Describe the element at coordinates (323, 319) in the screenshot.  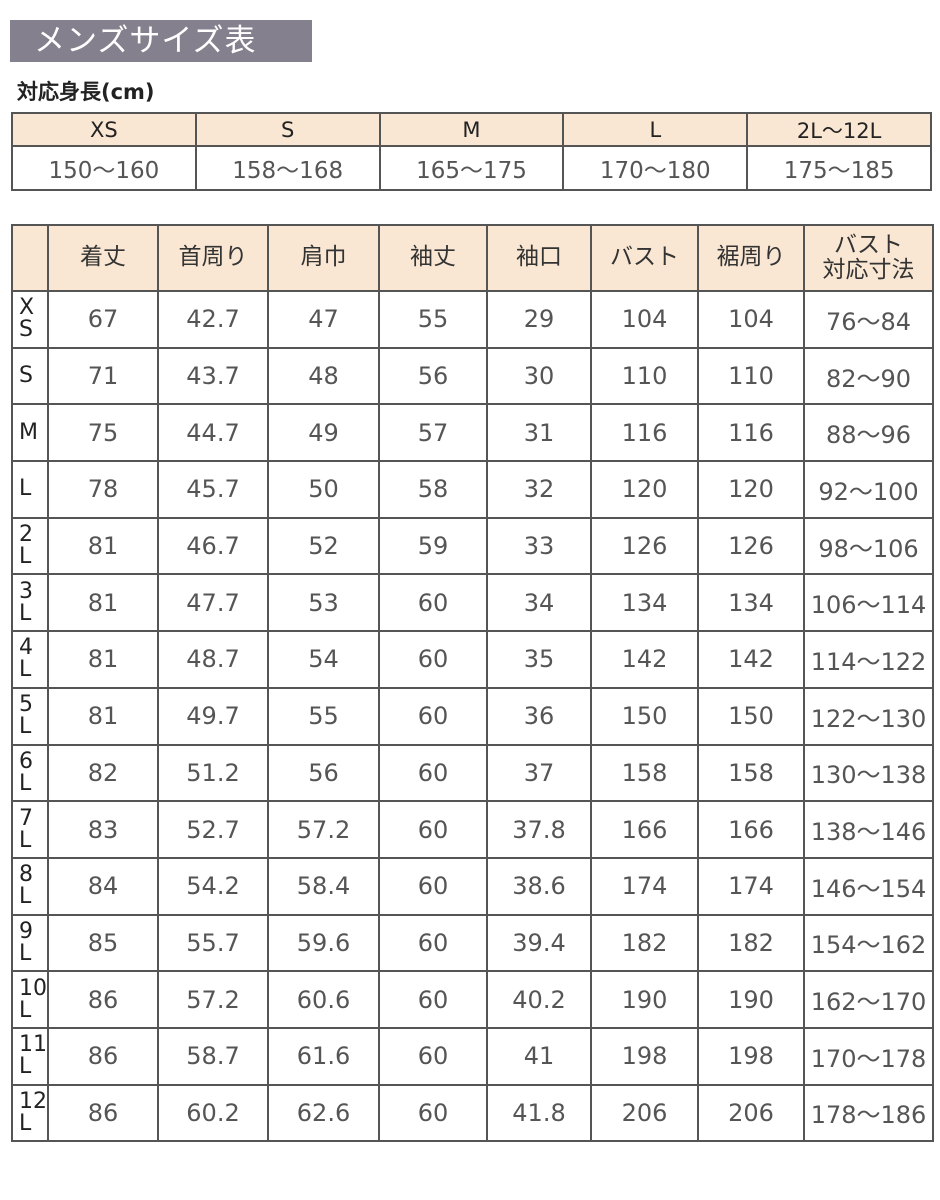
I see `table-cell: 47` at that location.